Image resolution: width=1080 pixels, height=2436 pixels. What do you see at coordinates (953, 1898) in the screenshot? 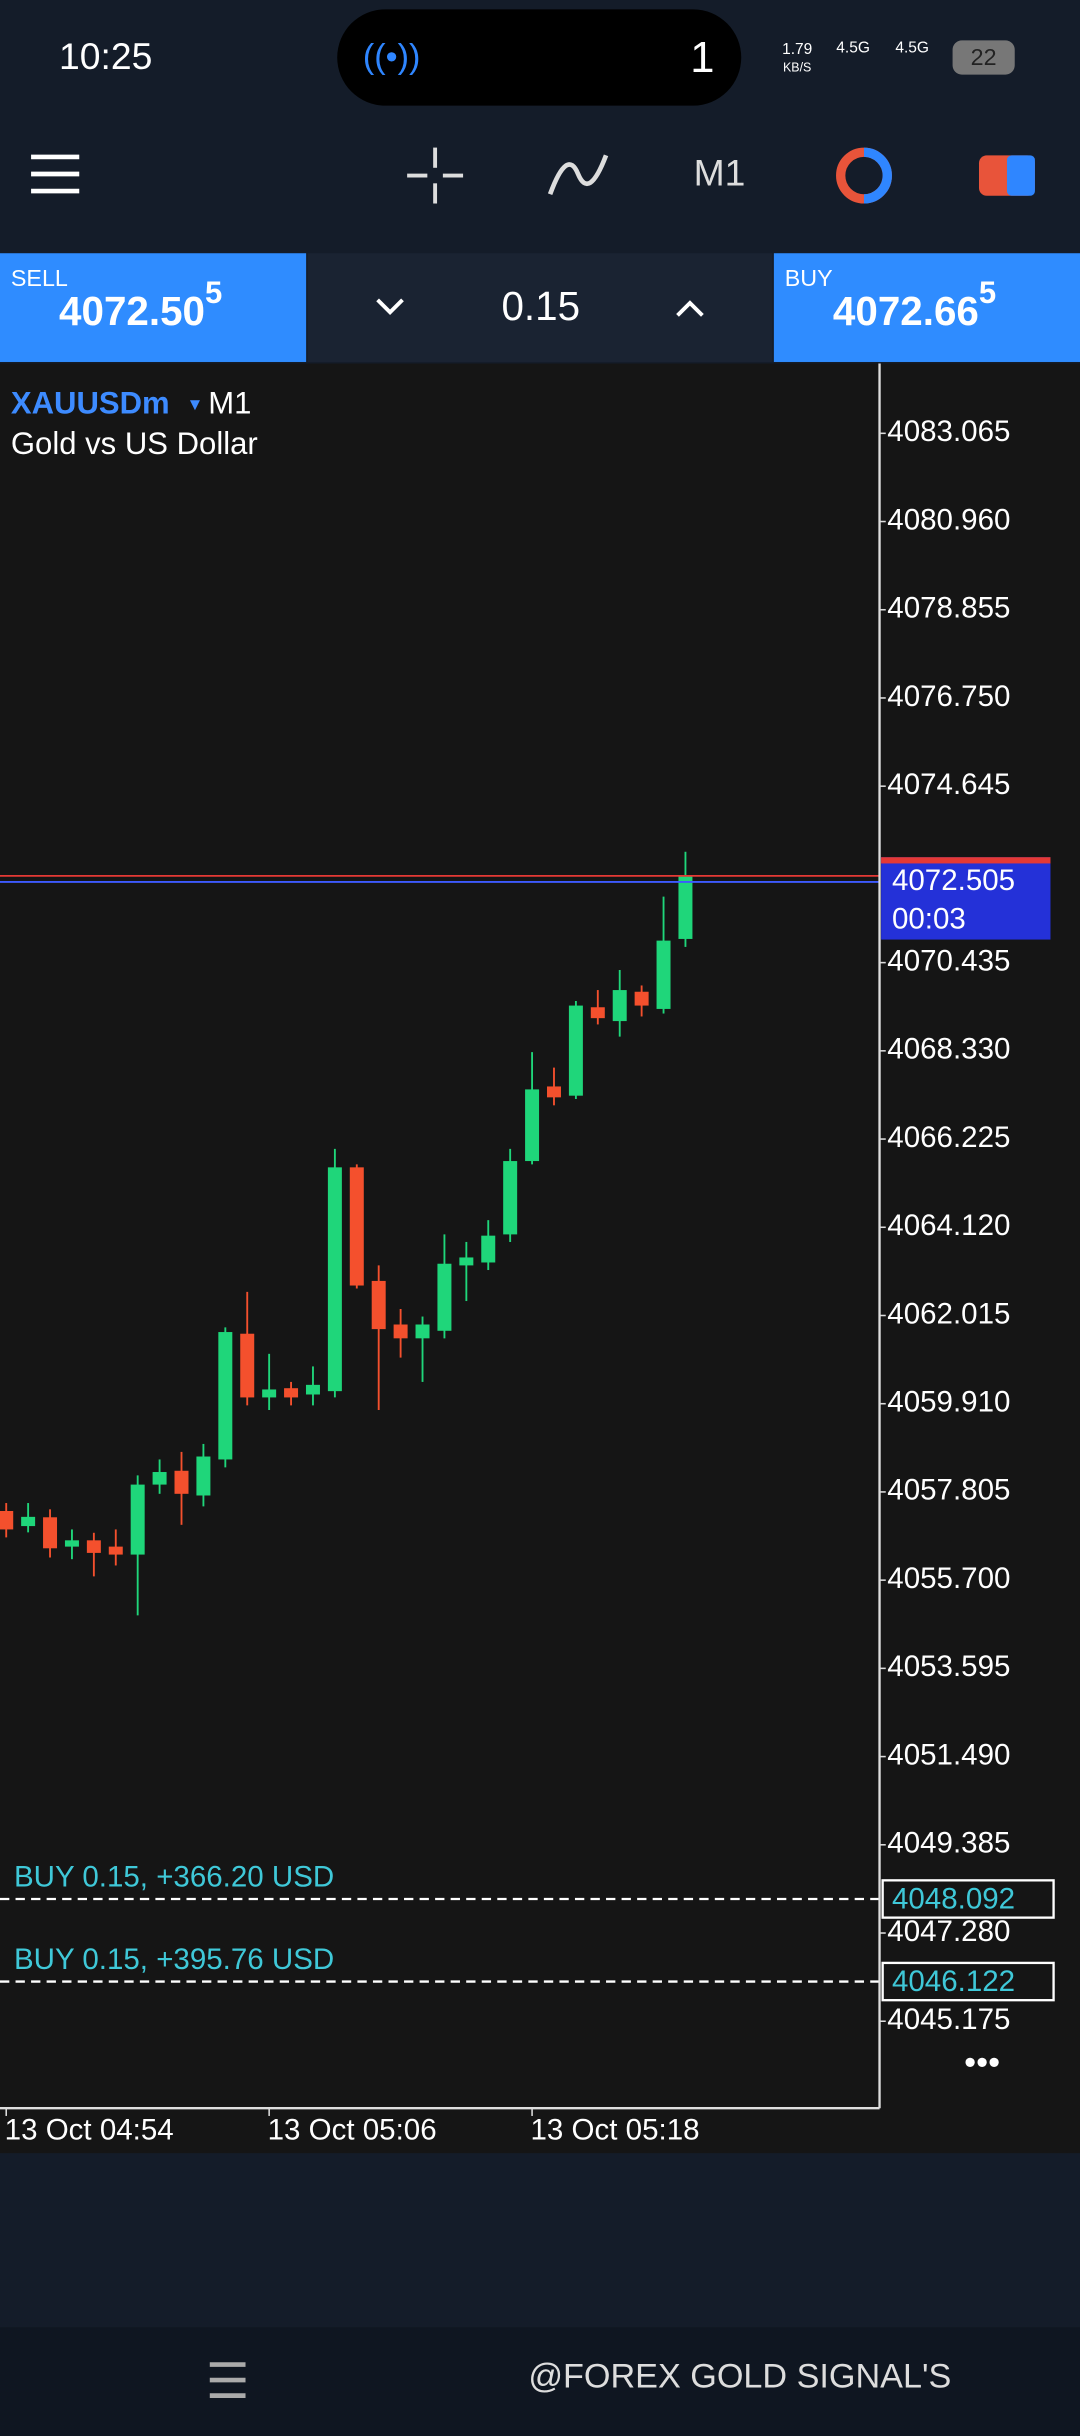
I see `order-price: 4048.092` at bounding box center [953, 1898].